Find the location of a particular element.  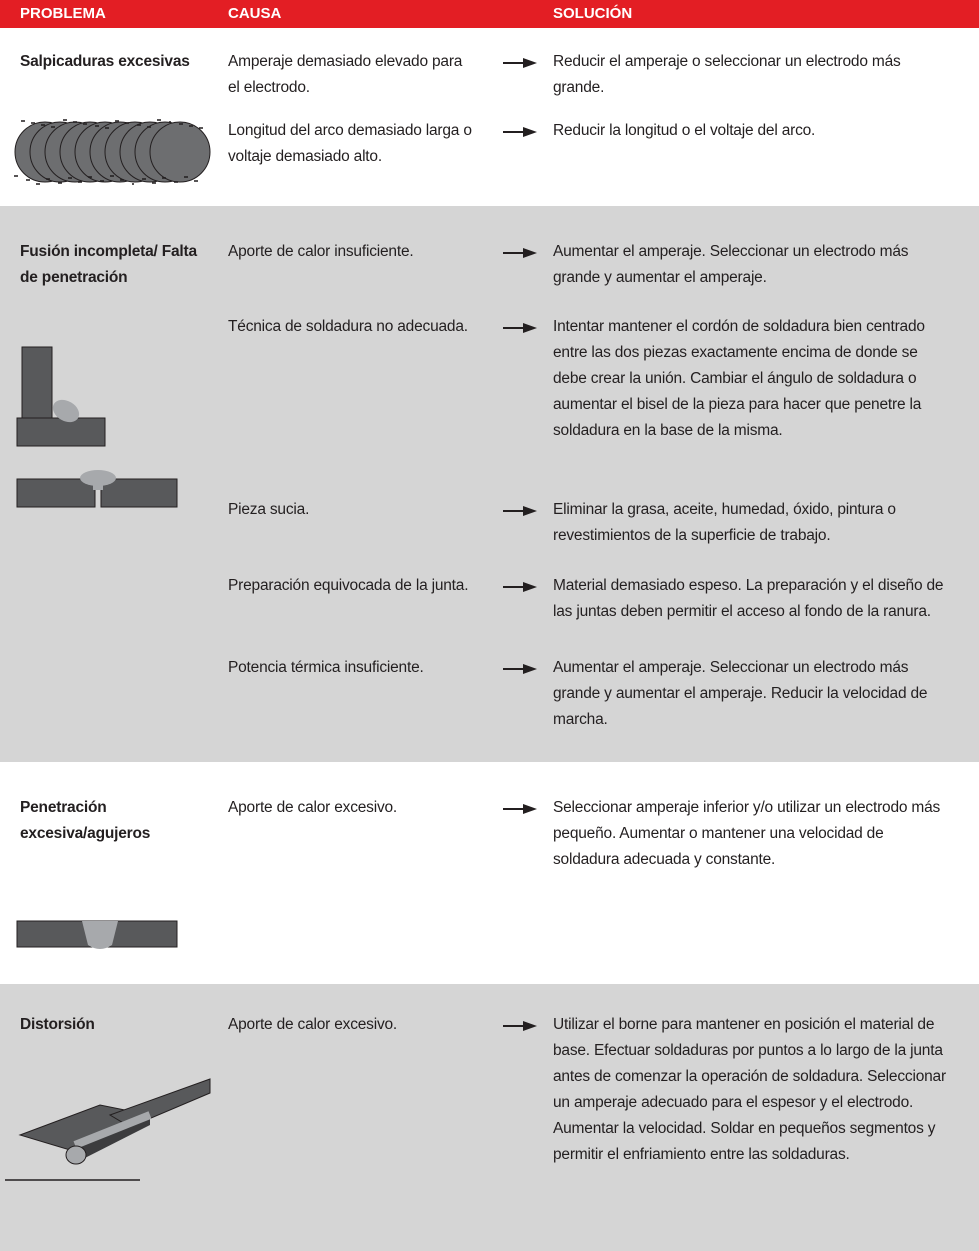

cause: Potencia térmica insuficiente. is located at coordinates (326, 667).